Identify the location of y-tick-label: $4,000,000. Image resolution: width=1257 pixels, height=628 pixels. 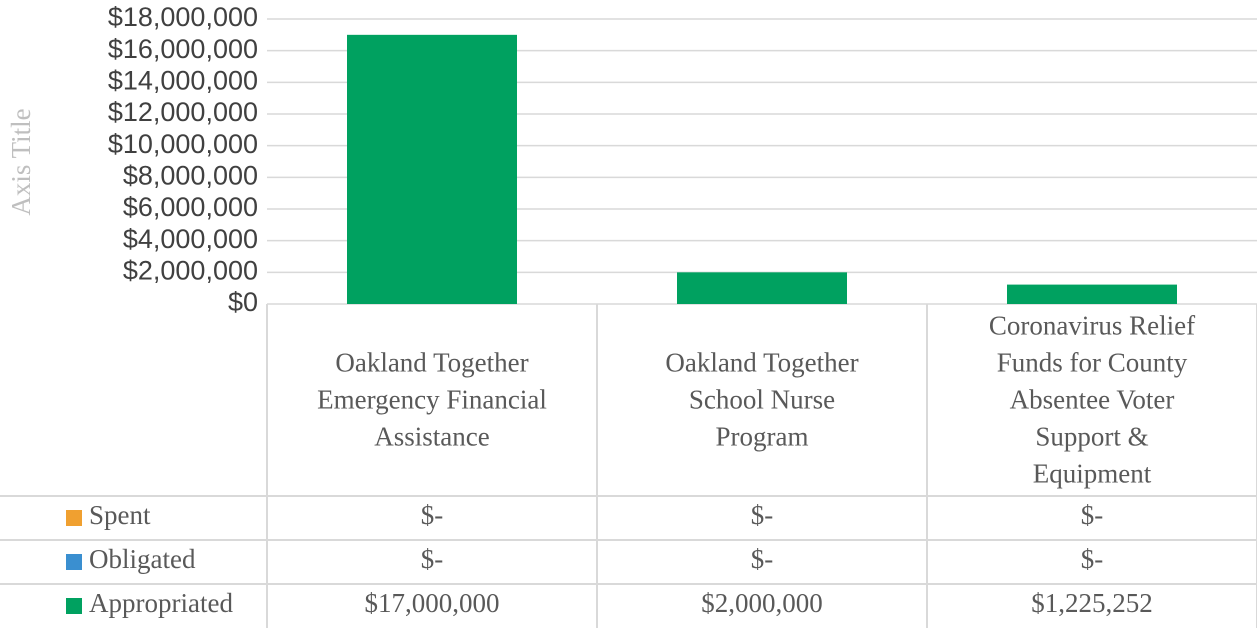
(190, 239).